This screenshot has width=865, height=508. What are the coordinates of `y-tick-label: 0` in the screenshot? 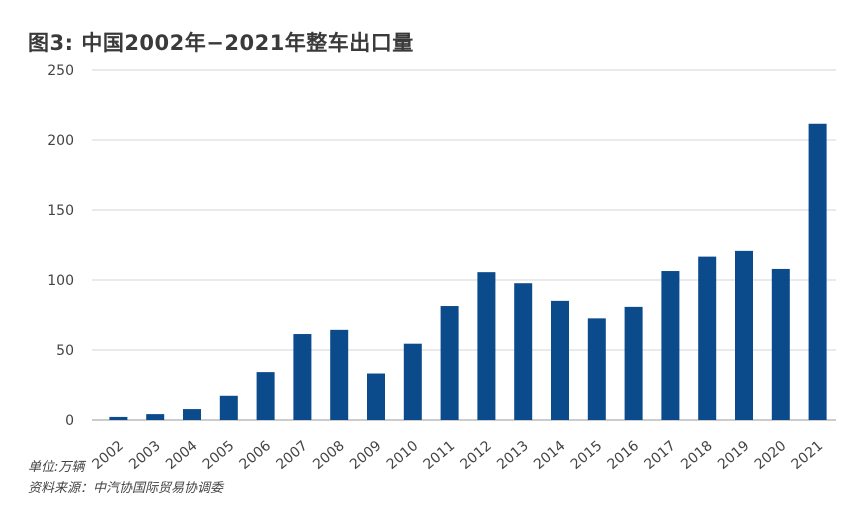 It's located at (69, 421).